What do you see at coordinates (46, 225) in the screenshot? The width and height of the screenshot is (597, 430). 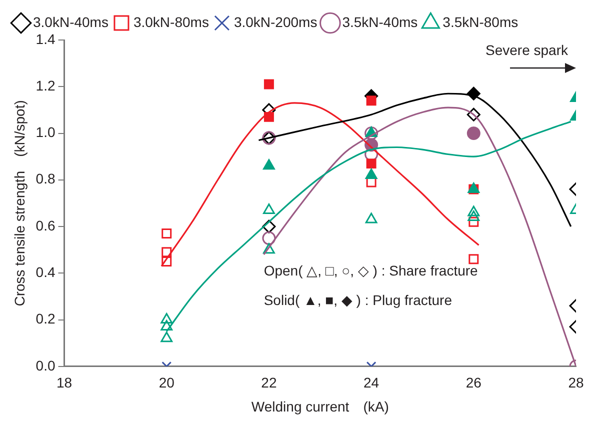 I see `y-tick-label: 0.6` at bounding box center [46, 225].